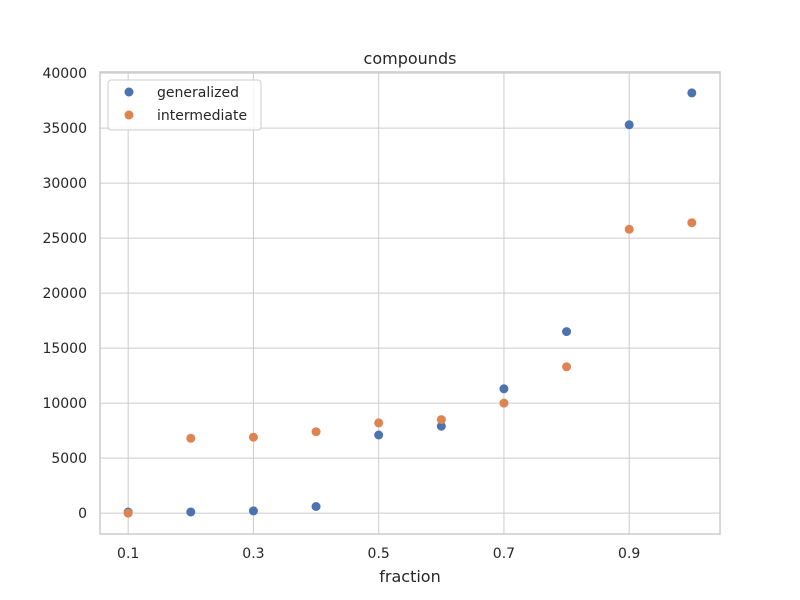 This screenshot has width=800, height=600. Describe the element at coordinates (69, 459) in the screenshot. I see `y-tick-label: 5000` at that location.